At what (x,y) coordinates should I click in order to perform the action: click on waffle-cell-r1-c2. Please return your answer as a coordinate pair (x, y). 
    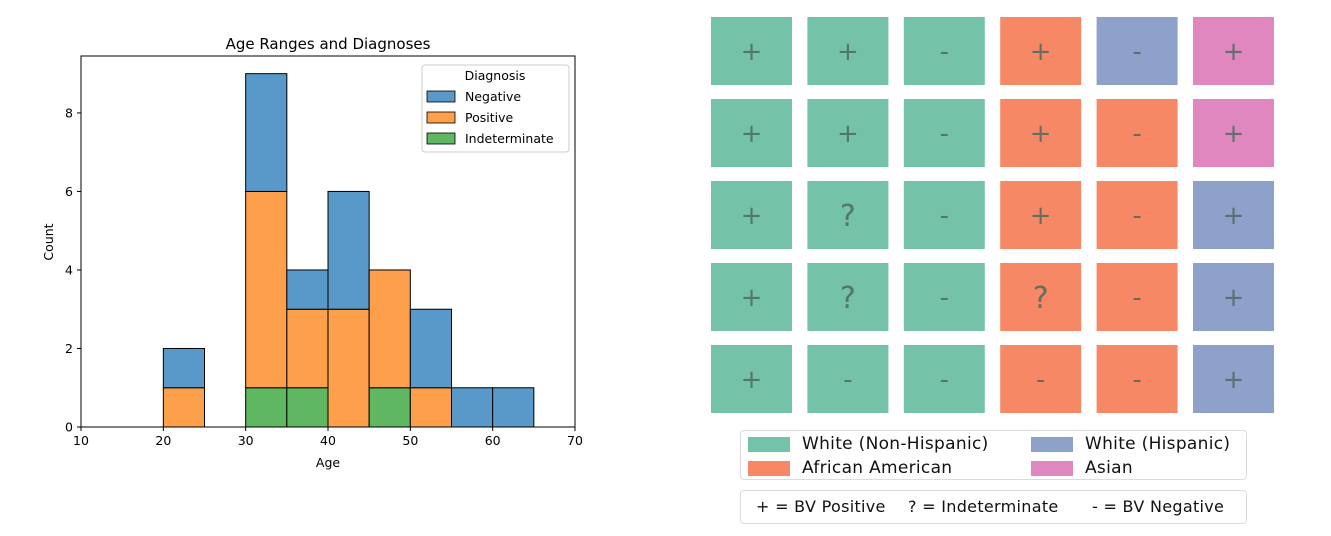
    Looking at the image, I should click on (848, 51).